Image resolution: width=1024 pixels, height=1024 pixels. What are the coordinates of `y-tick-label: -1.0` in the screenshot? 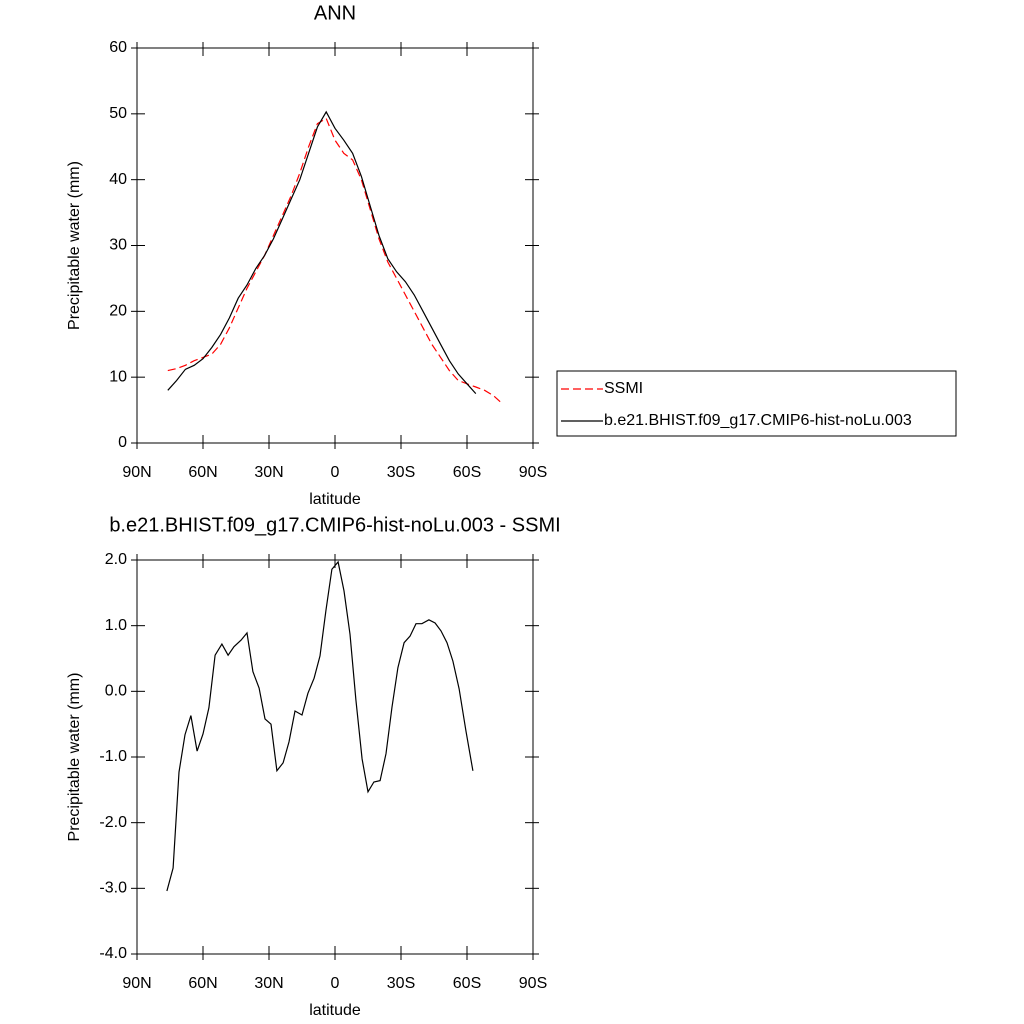 It's located at (113, 756).